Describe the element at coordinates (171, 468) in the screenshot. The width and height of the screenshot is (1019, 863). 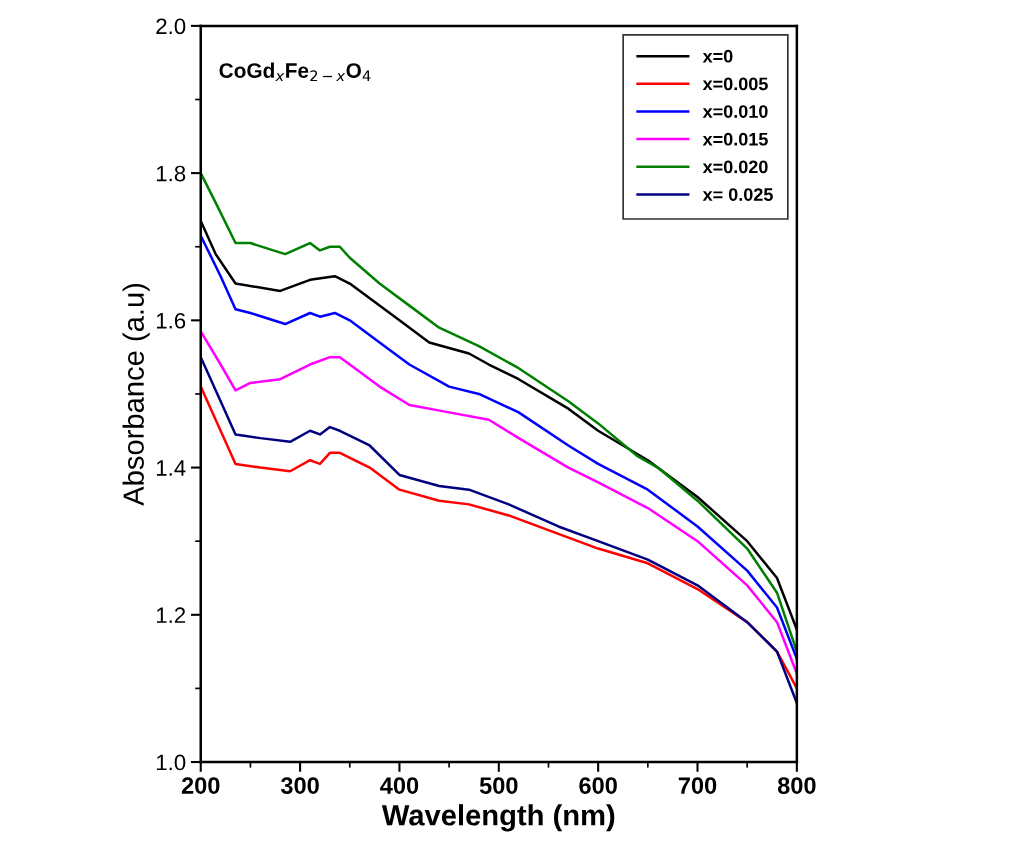
I see `y-tick-label: 1.4` at that location.